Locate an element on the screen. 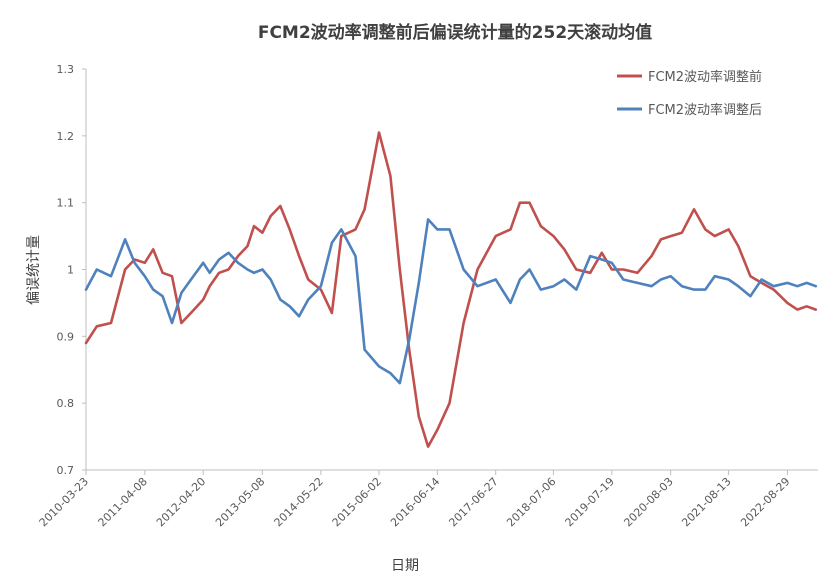 Image resolution: width=839 pixels, height=583 pixels. x-tick-label: 2015-06-02 is located at coordinates (357, 502).